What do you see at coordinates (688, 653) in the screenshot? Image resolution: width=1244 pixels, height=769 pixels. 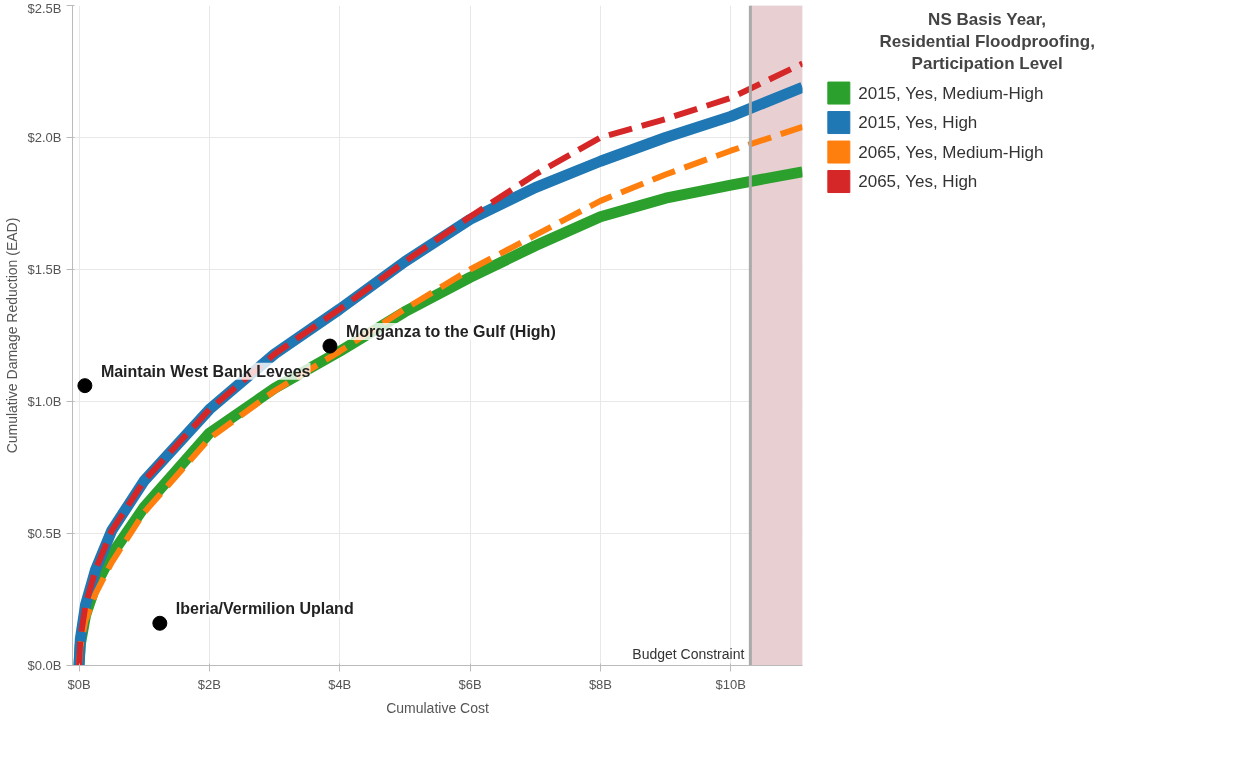 I see `ref-line-label: Budget Constraint` at bounding box center [688, 653].